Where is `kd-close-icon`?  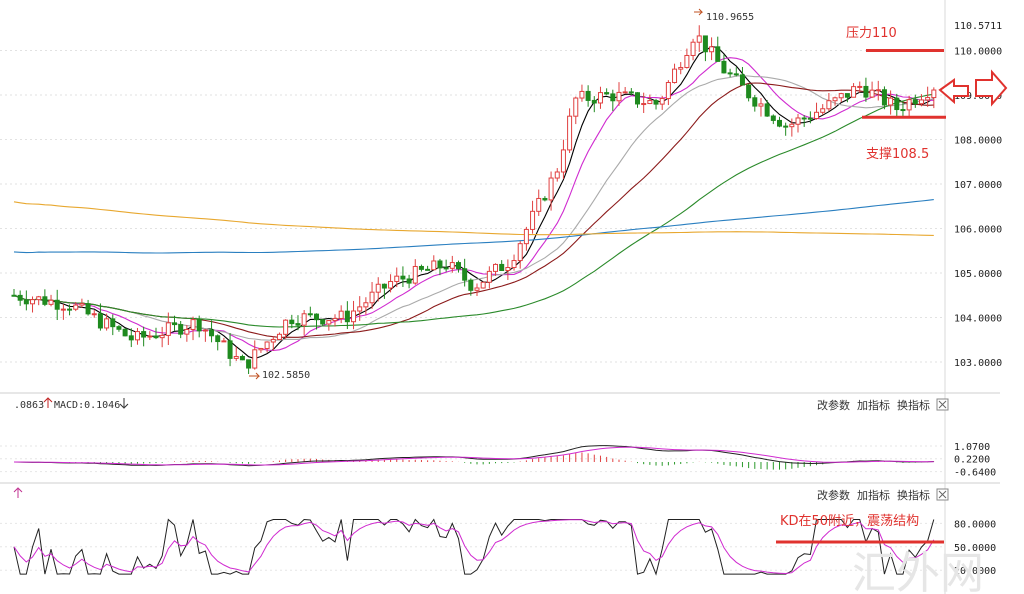
kd-close-icon is located at coordinates (942, 494).